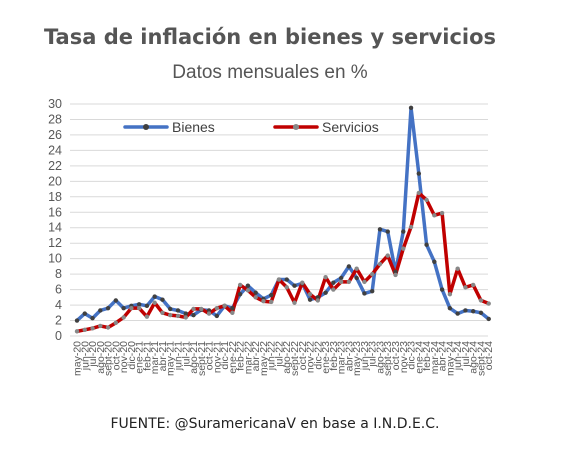  I want to click on x-tick-label: dic-20, so click(132, 355).